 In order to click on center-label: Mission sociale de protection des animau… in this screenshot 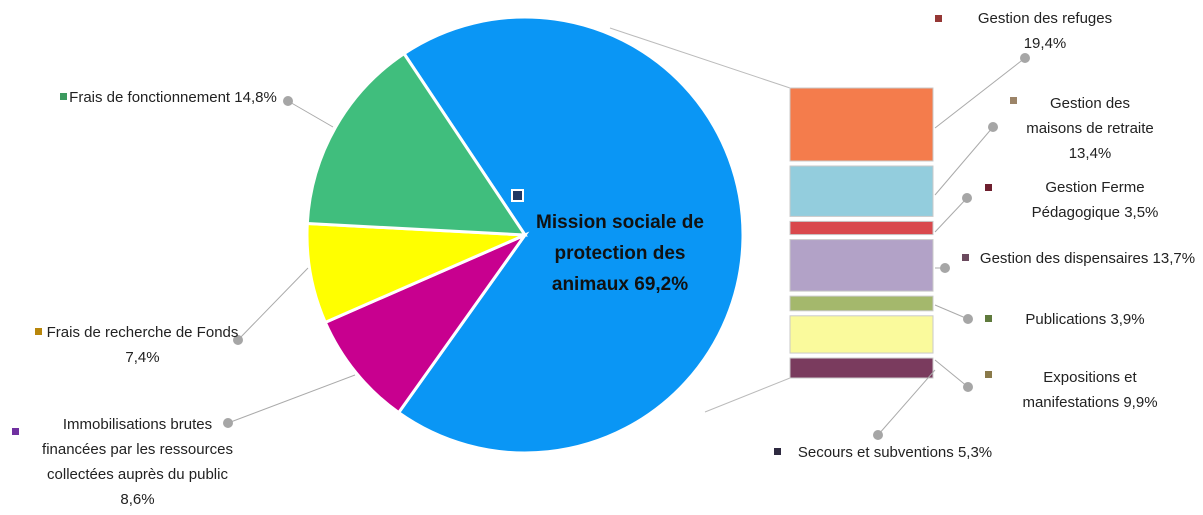, I will do `click(620, 253)`.